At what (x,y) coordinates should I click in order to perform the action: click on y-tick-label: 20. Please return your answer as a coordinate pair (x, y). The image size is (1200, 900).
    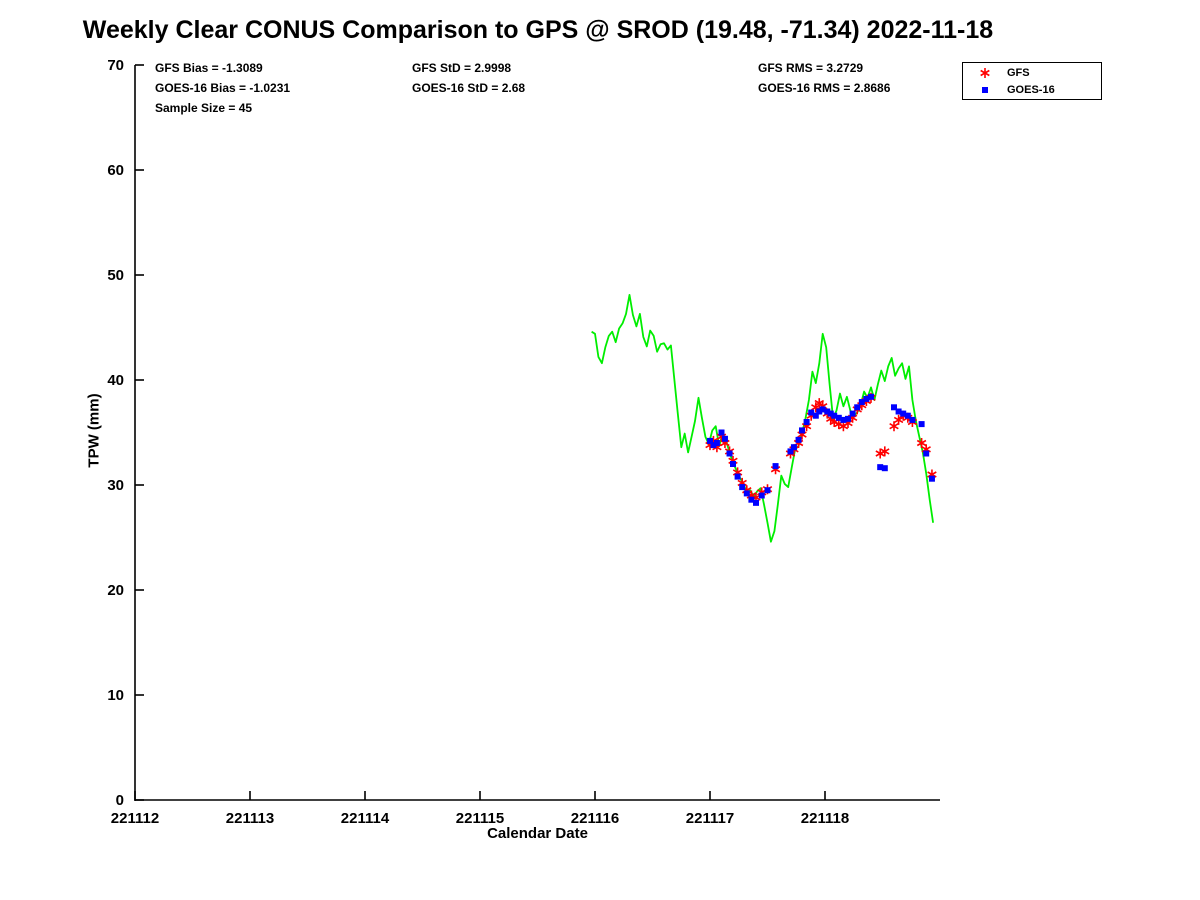
    Looking at the image, I should click on (115, 590).